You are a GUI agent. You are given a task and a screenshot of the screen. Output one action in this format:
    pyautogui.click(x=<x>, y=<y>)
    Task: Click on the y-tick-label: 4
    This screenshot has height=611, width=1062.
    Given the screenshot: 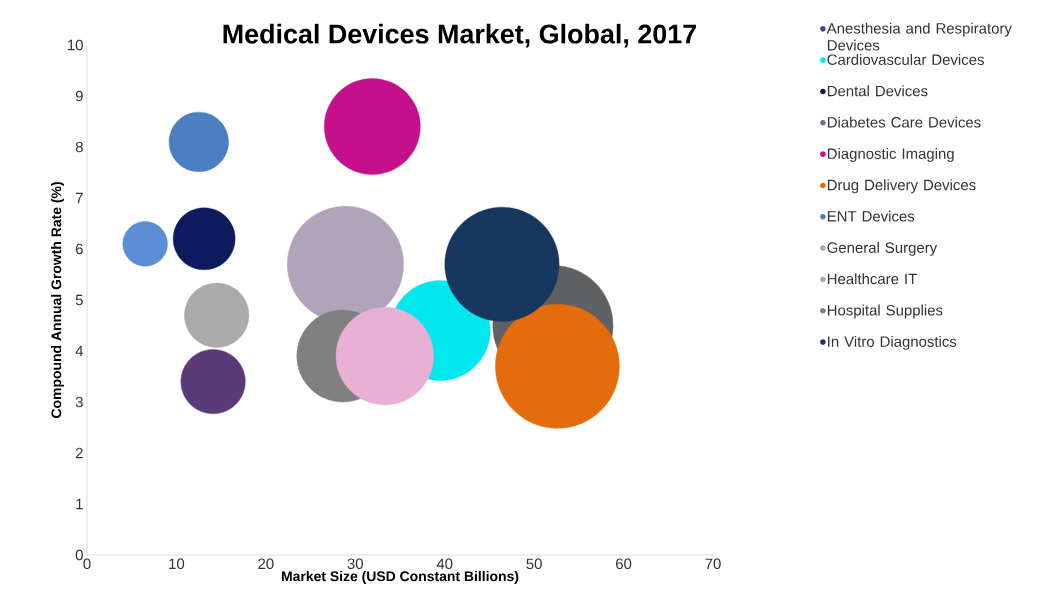 What is the action you would take?
    pyautogui.click(x=79, y=351)
    